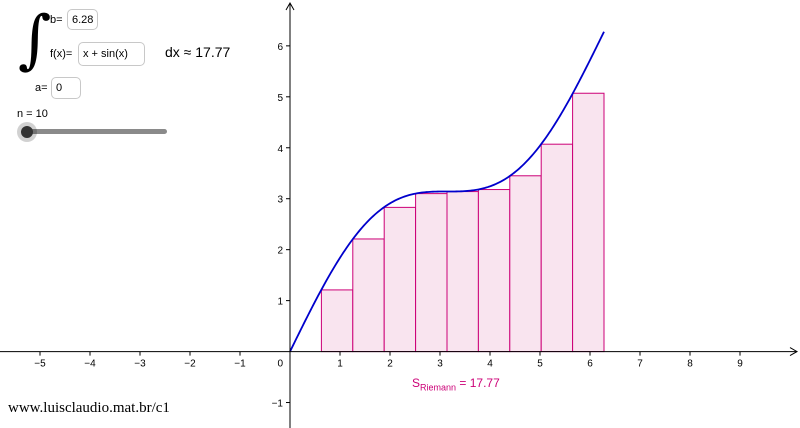 The image size is (800, 428). What do you see at coordinates (390, 364) in the screenshot?
I see `x-tick-label: 2` at bounding box center [390, 364].